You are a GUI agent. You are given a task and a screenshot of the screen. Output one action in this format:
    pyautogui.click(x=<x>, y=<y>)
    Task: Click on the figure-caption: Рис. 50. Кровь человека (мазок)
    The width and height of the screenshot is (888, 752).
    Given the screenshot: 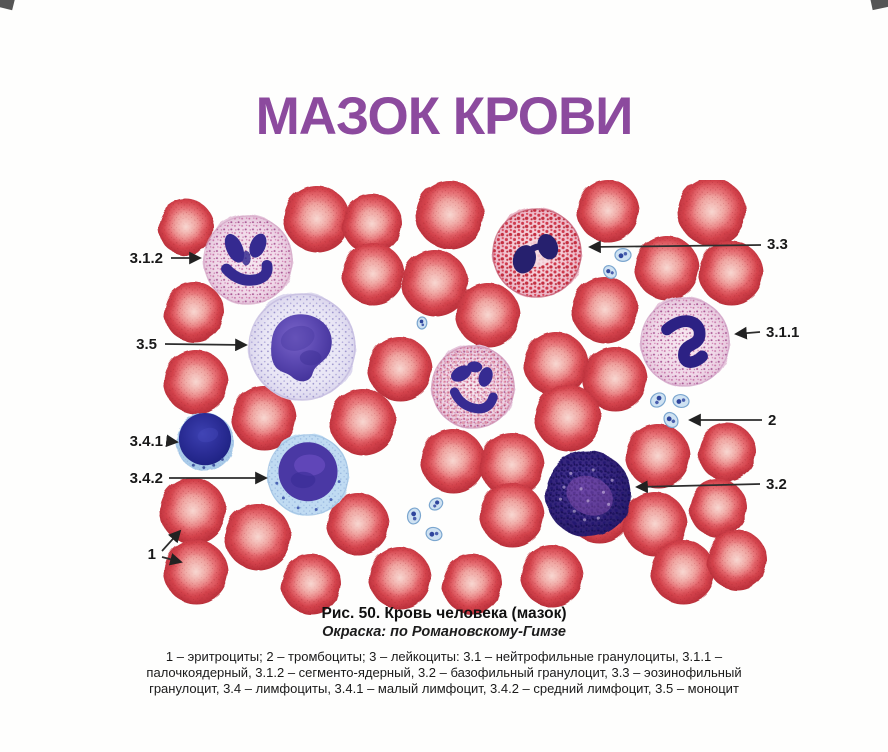 What is the action you would take?
    pyautogui.click(x=444, y=613)
    